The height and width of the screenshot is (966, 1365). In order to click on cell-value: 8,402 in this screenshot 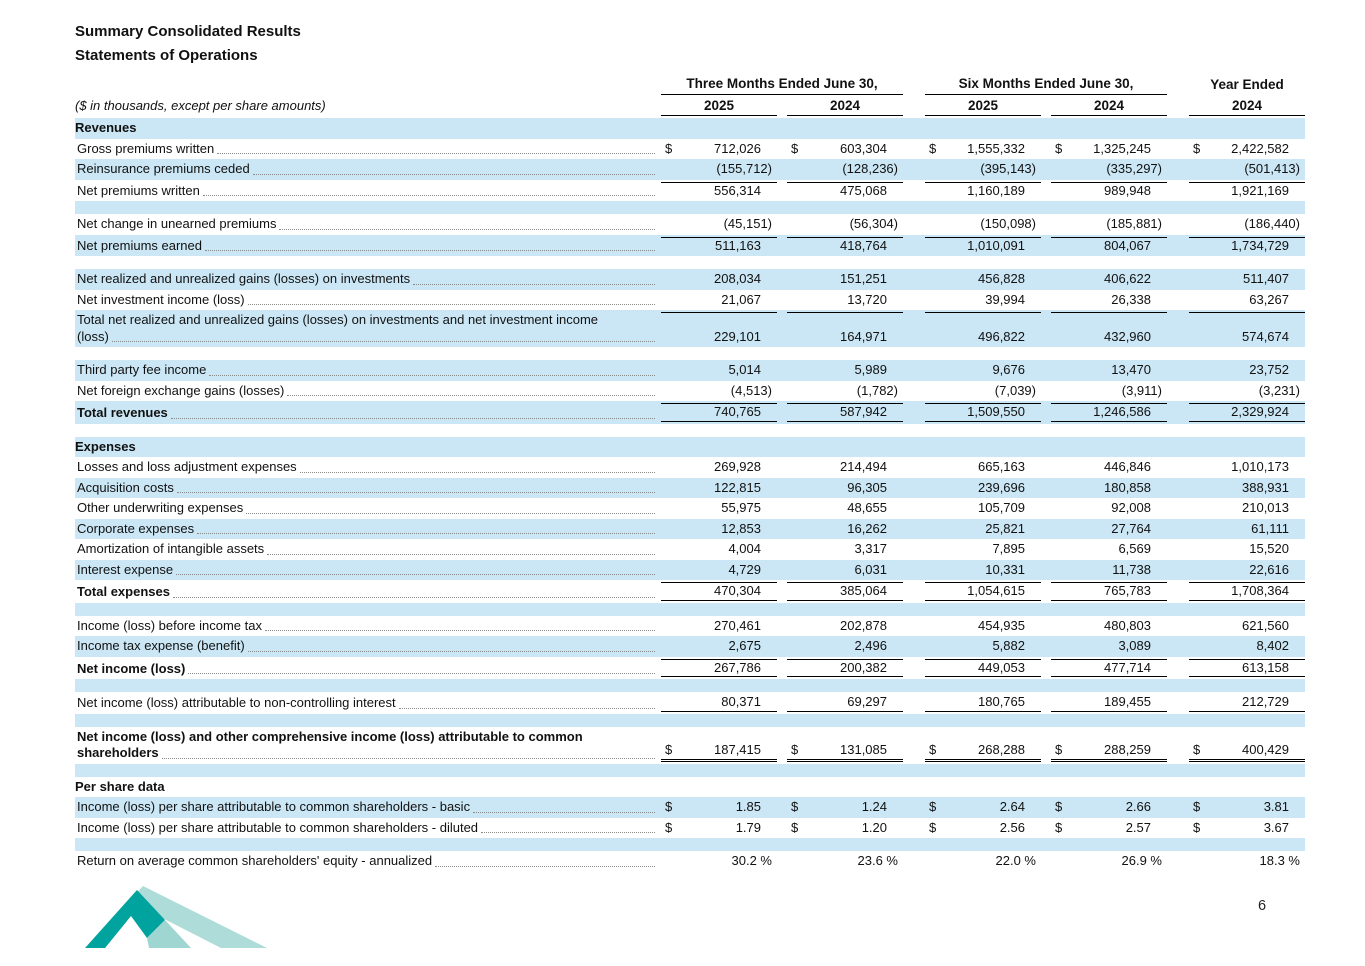, I will do `click(1272, 645)`.